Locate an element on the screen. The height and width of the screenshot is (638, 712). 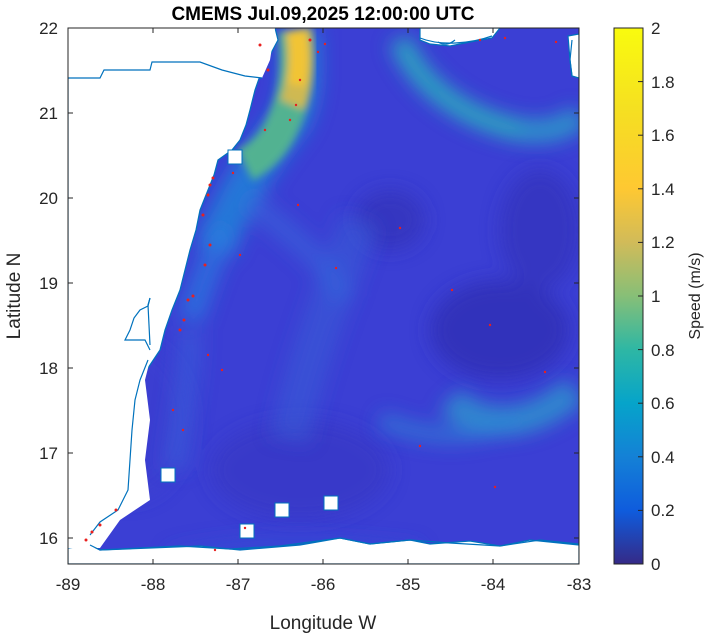
x-tick-label: -85 is located at coordinates (408, 584).